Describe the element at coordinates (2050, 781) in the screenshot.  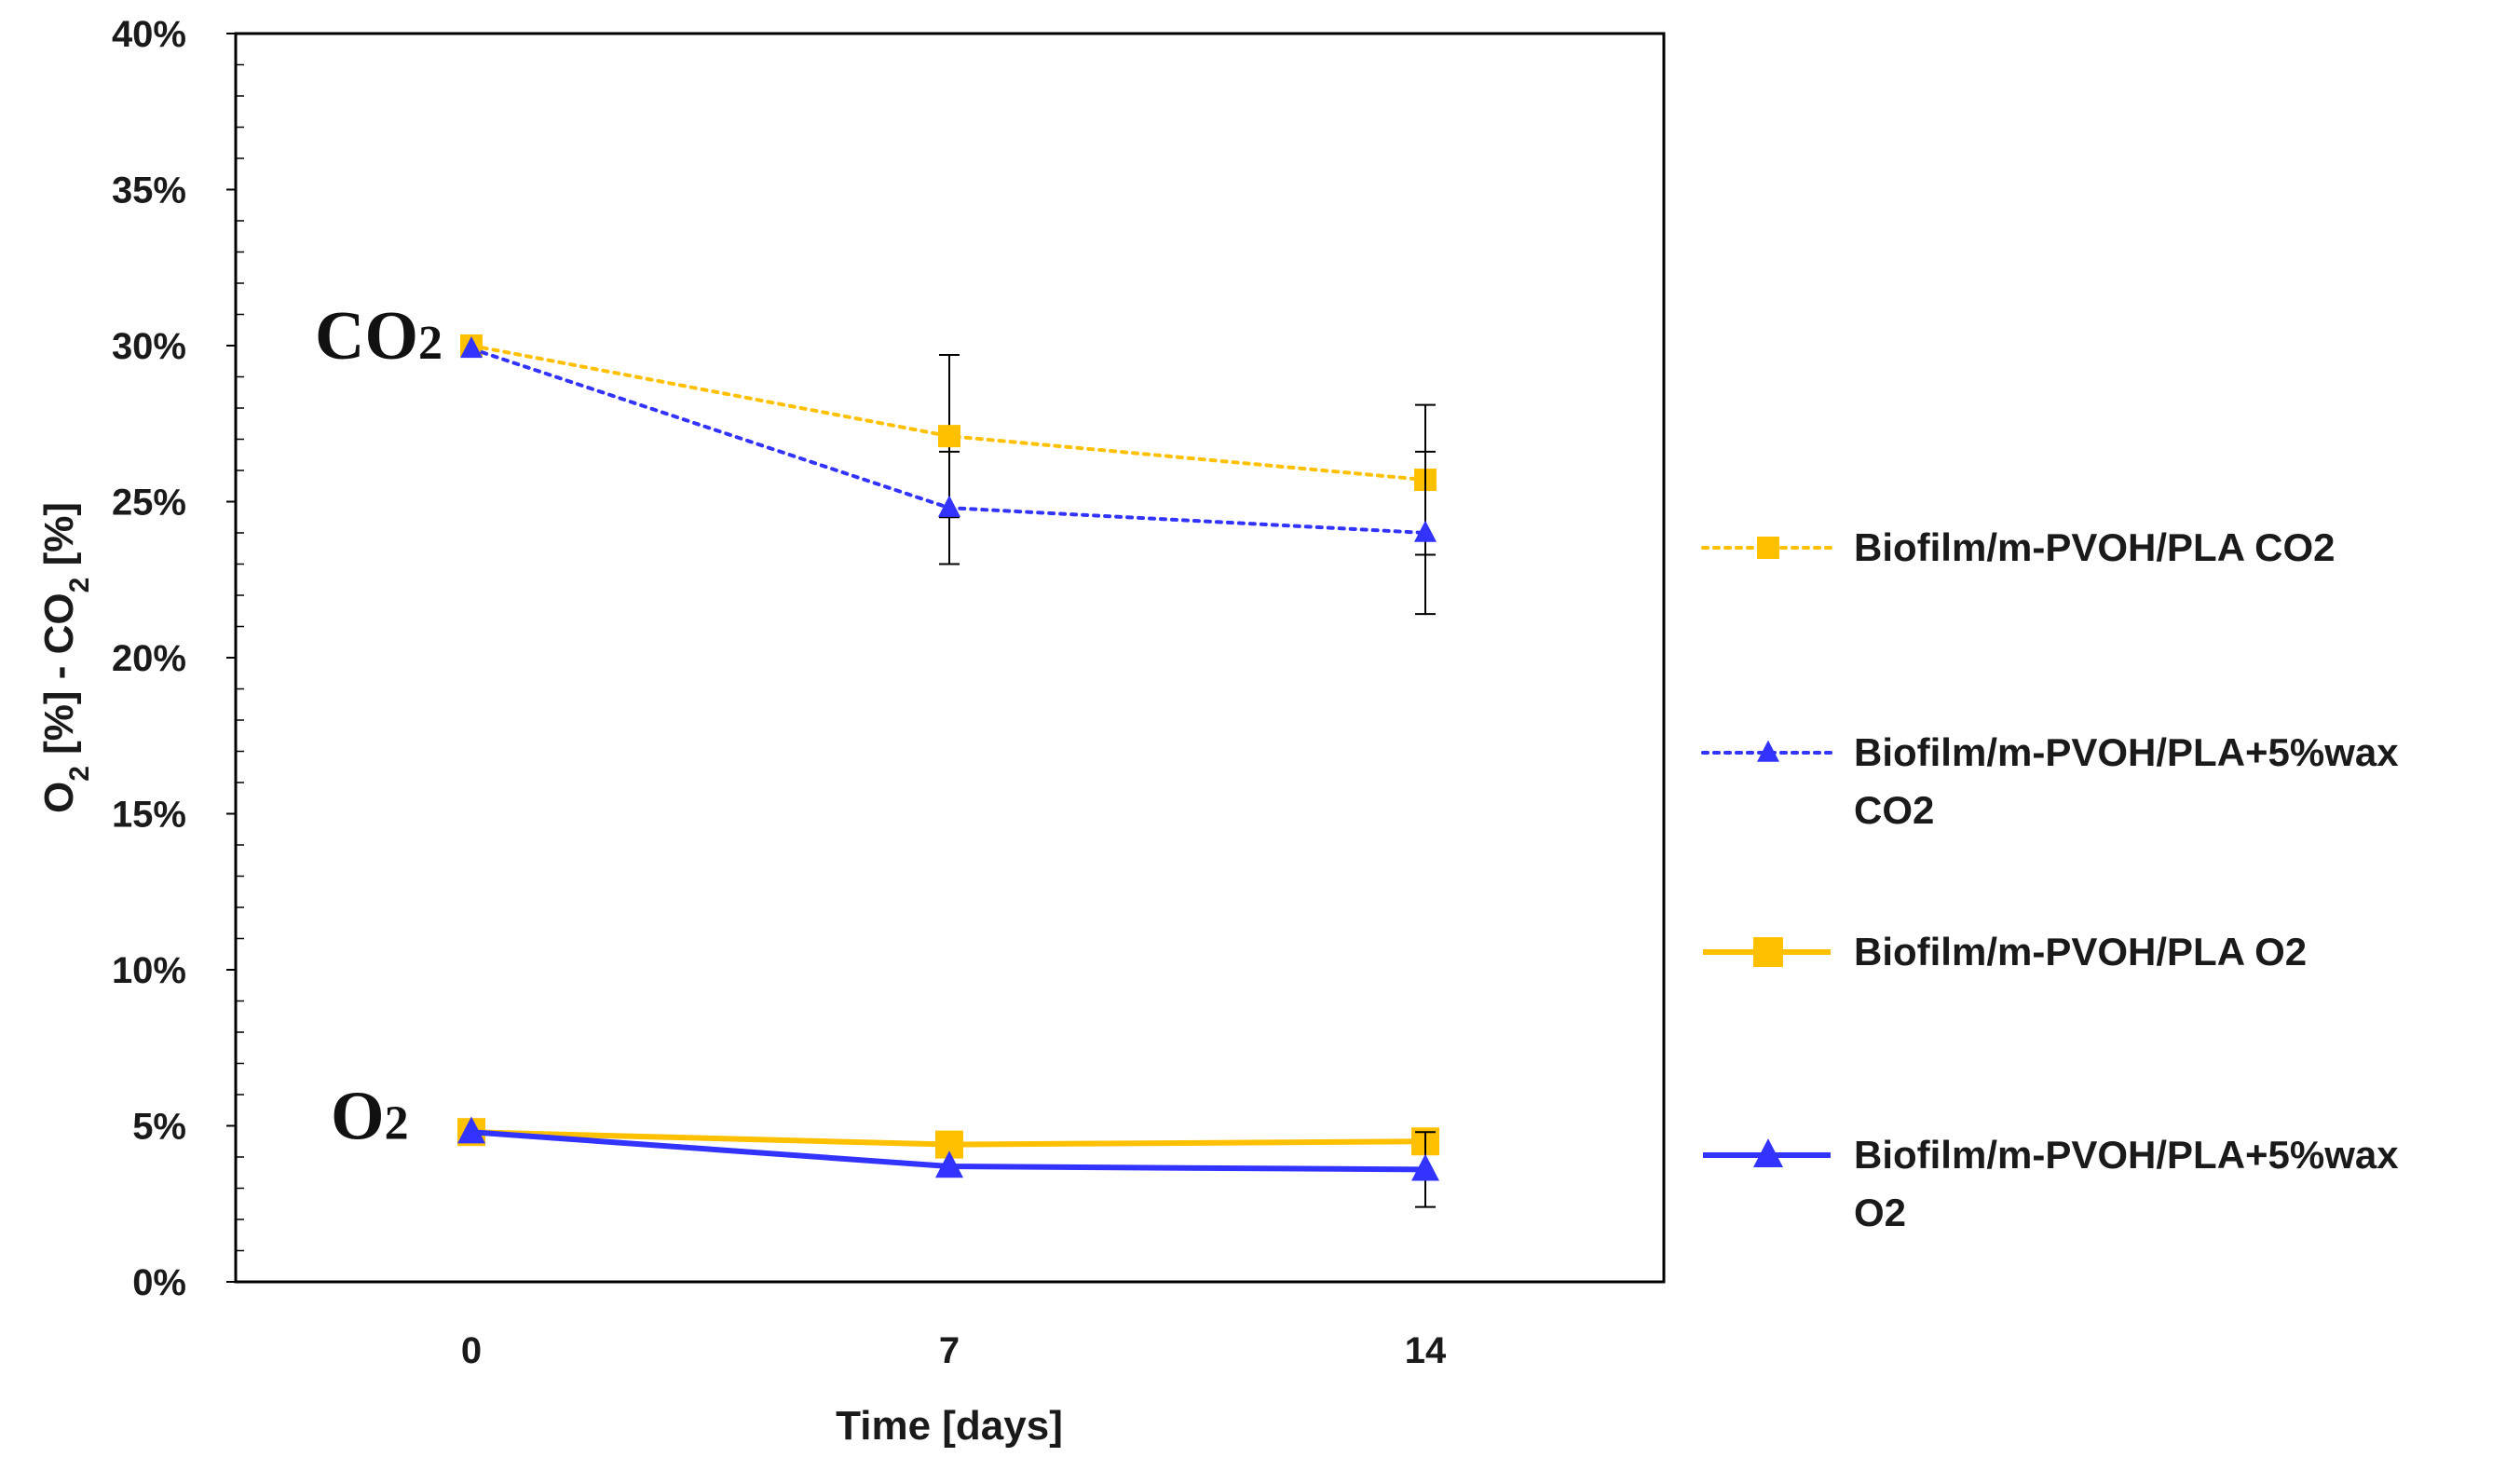
I see `legend-item-2: Biofilm/m-PVOH/PLA+5%wax CO2` at that location.